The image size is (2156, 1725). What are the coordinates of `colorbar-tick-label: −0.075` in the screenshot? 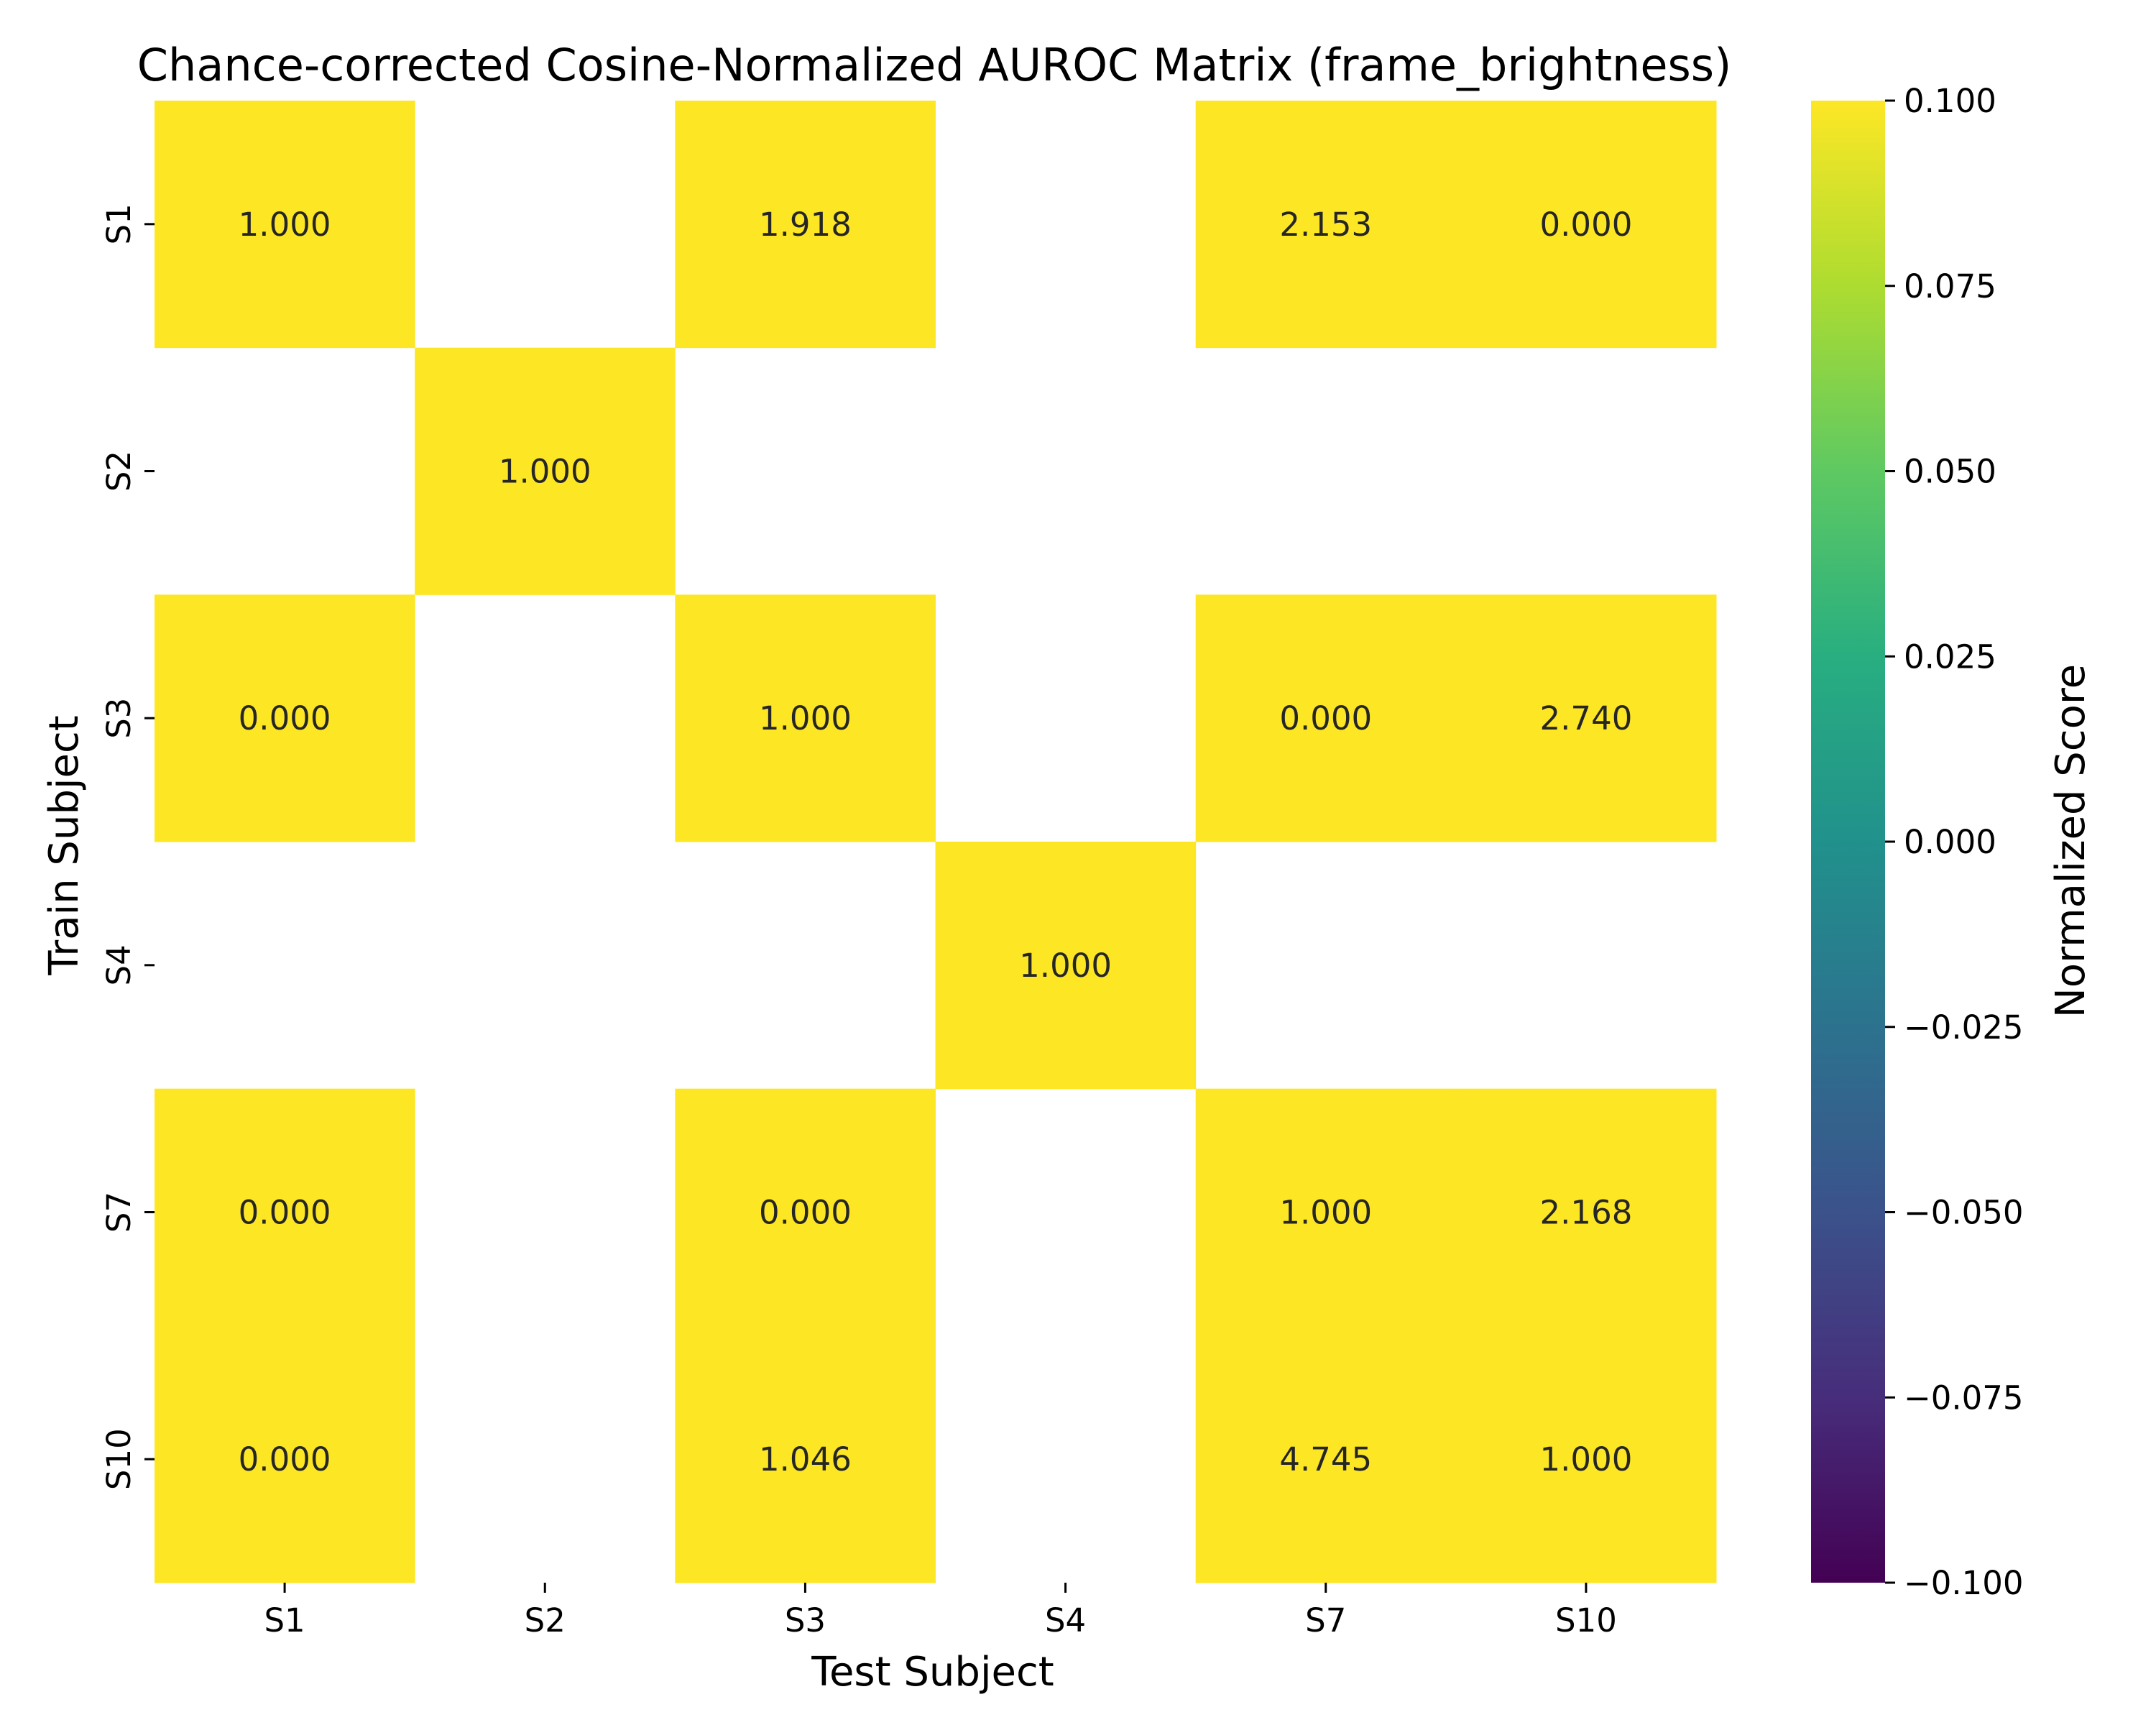 It's located at (1964, 1398).